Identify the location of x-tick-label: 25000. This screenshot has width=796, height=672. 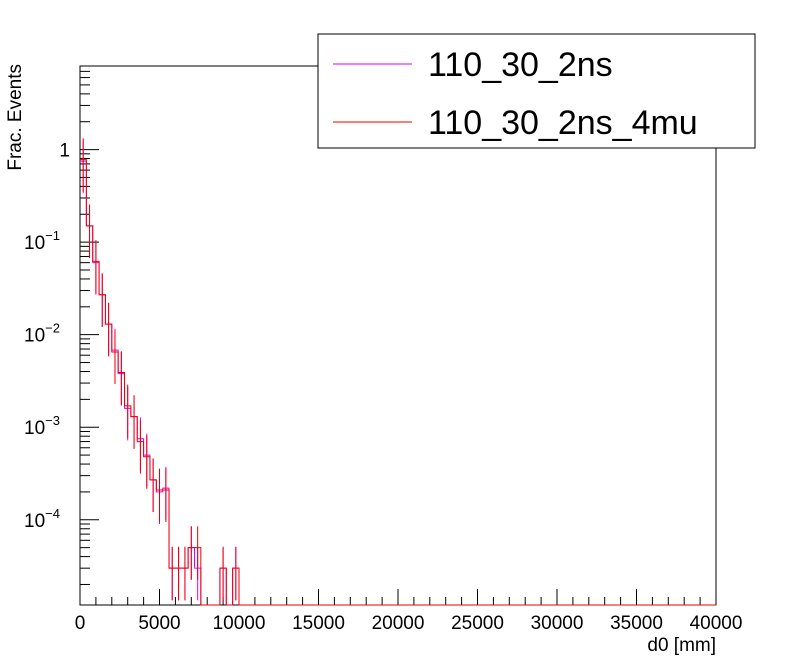
(477, 623).